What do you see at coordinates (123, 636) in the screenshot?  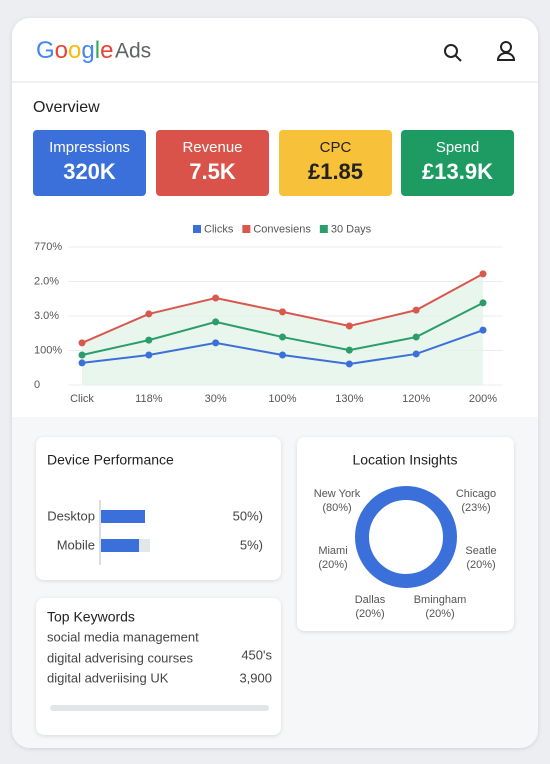 I see `keyword: social media management` at bounding box center [123, 636].